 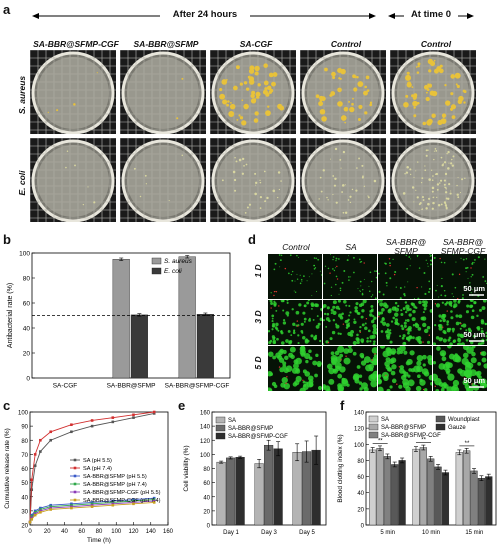 I want to click on y-axis-label: Blood clotting index (%), so click(x=340, y=468).